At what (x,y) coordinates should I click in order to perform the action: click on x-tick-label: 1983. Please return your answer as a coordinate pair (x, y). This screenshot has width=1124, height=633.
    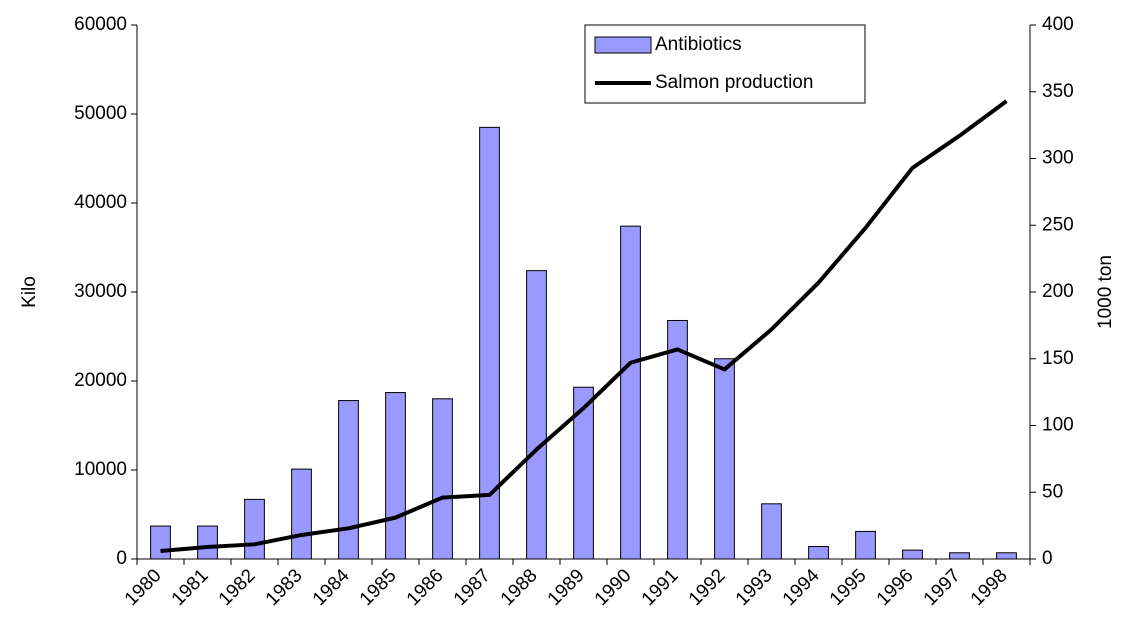
    Looking at the image, I should click on (284, 587).